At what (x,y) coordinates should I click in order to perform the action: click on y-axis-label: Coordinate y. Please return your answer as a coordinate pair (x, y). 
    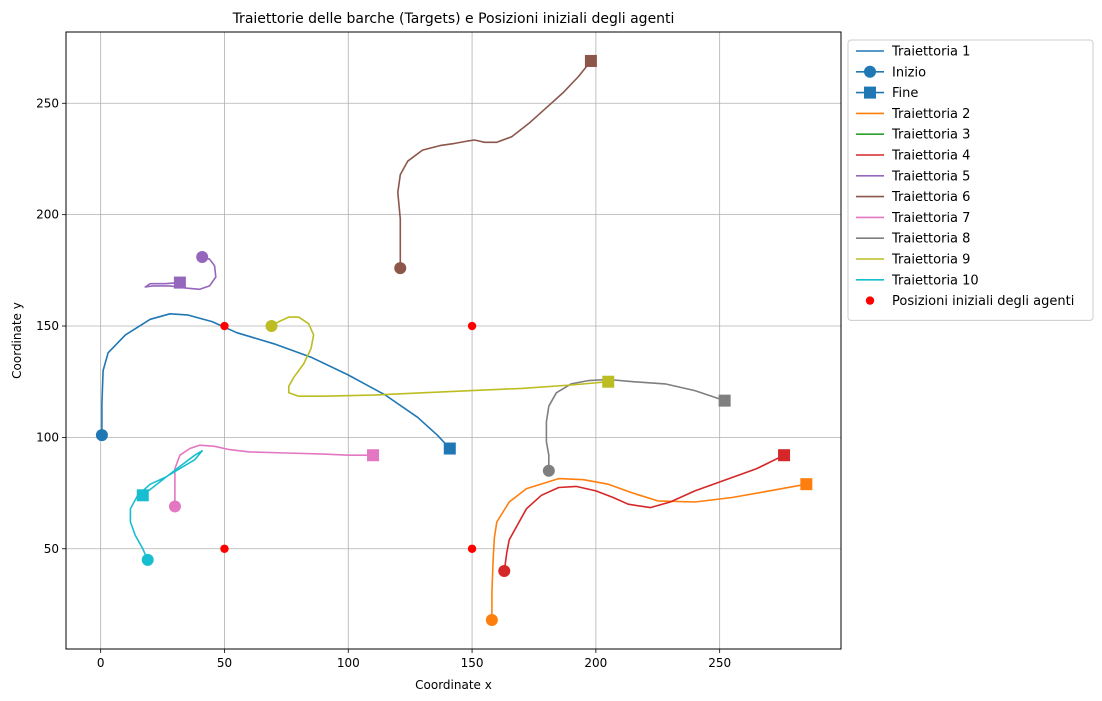
    Looking at the image, I should click on (17, 340).